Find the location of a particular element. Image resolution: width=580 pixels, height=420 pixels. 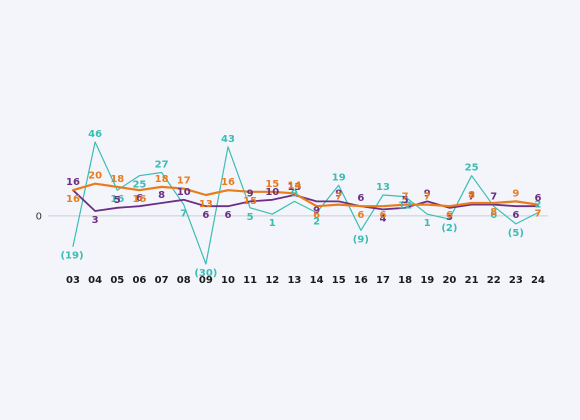

x-tick-label: 07 is located at coordinates (162, 280).